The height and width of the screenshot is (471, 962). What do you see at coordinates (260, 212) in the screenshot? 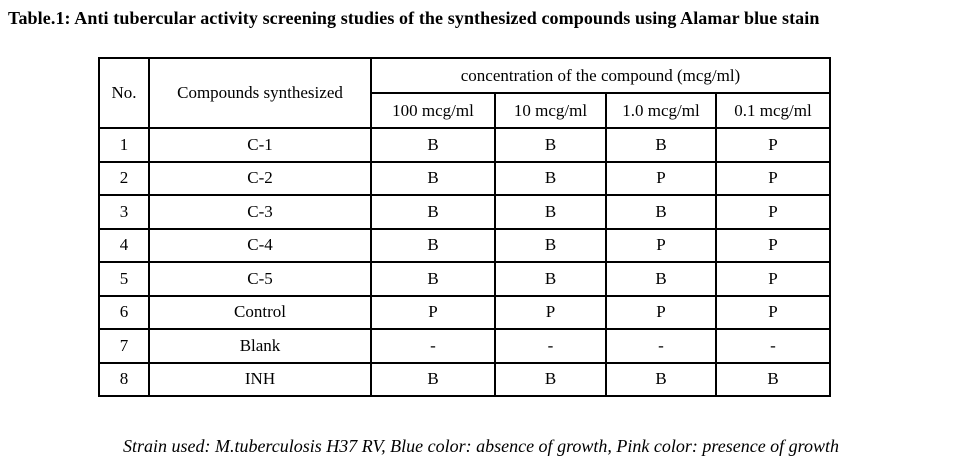
I see `compound-cell: C-3` at bounding box center [260, 212].